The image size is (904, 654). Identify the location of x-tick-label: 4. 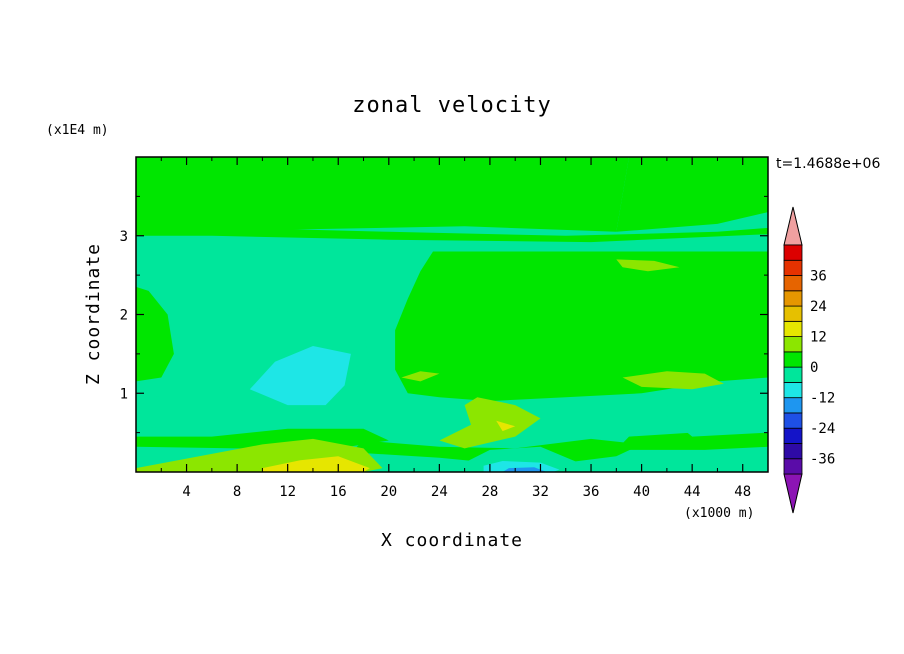
(186, 492).